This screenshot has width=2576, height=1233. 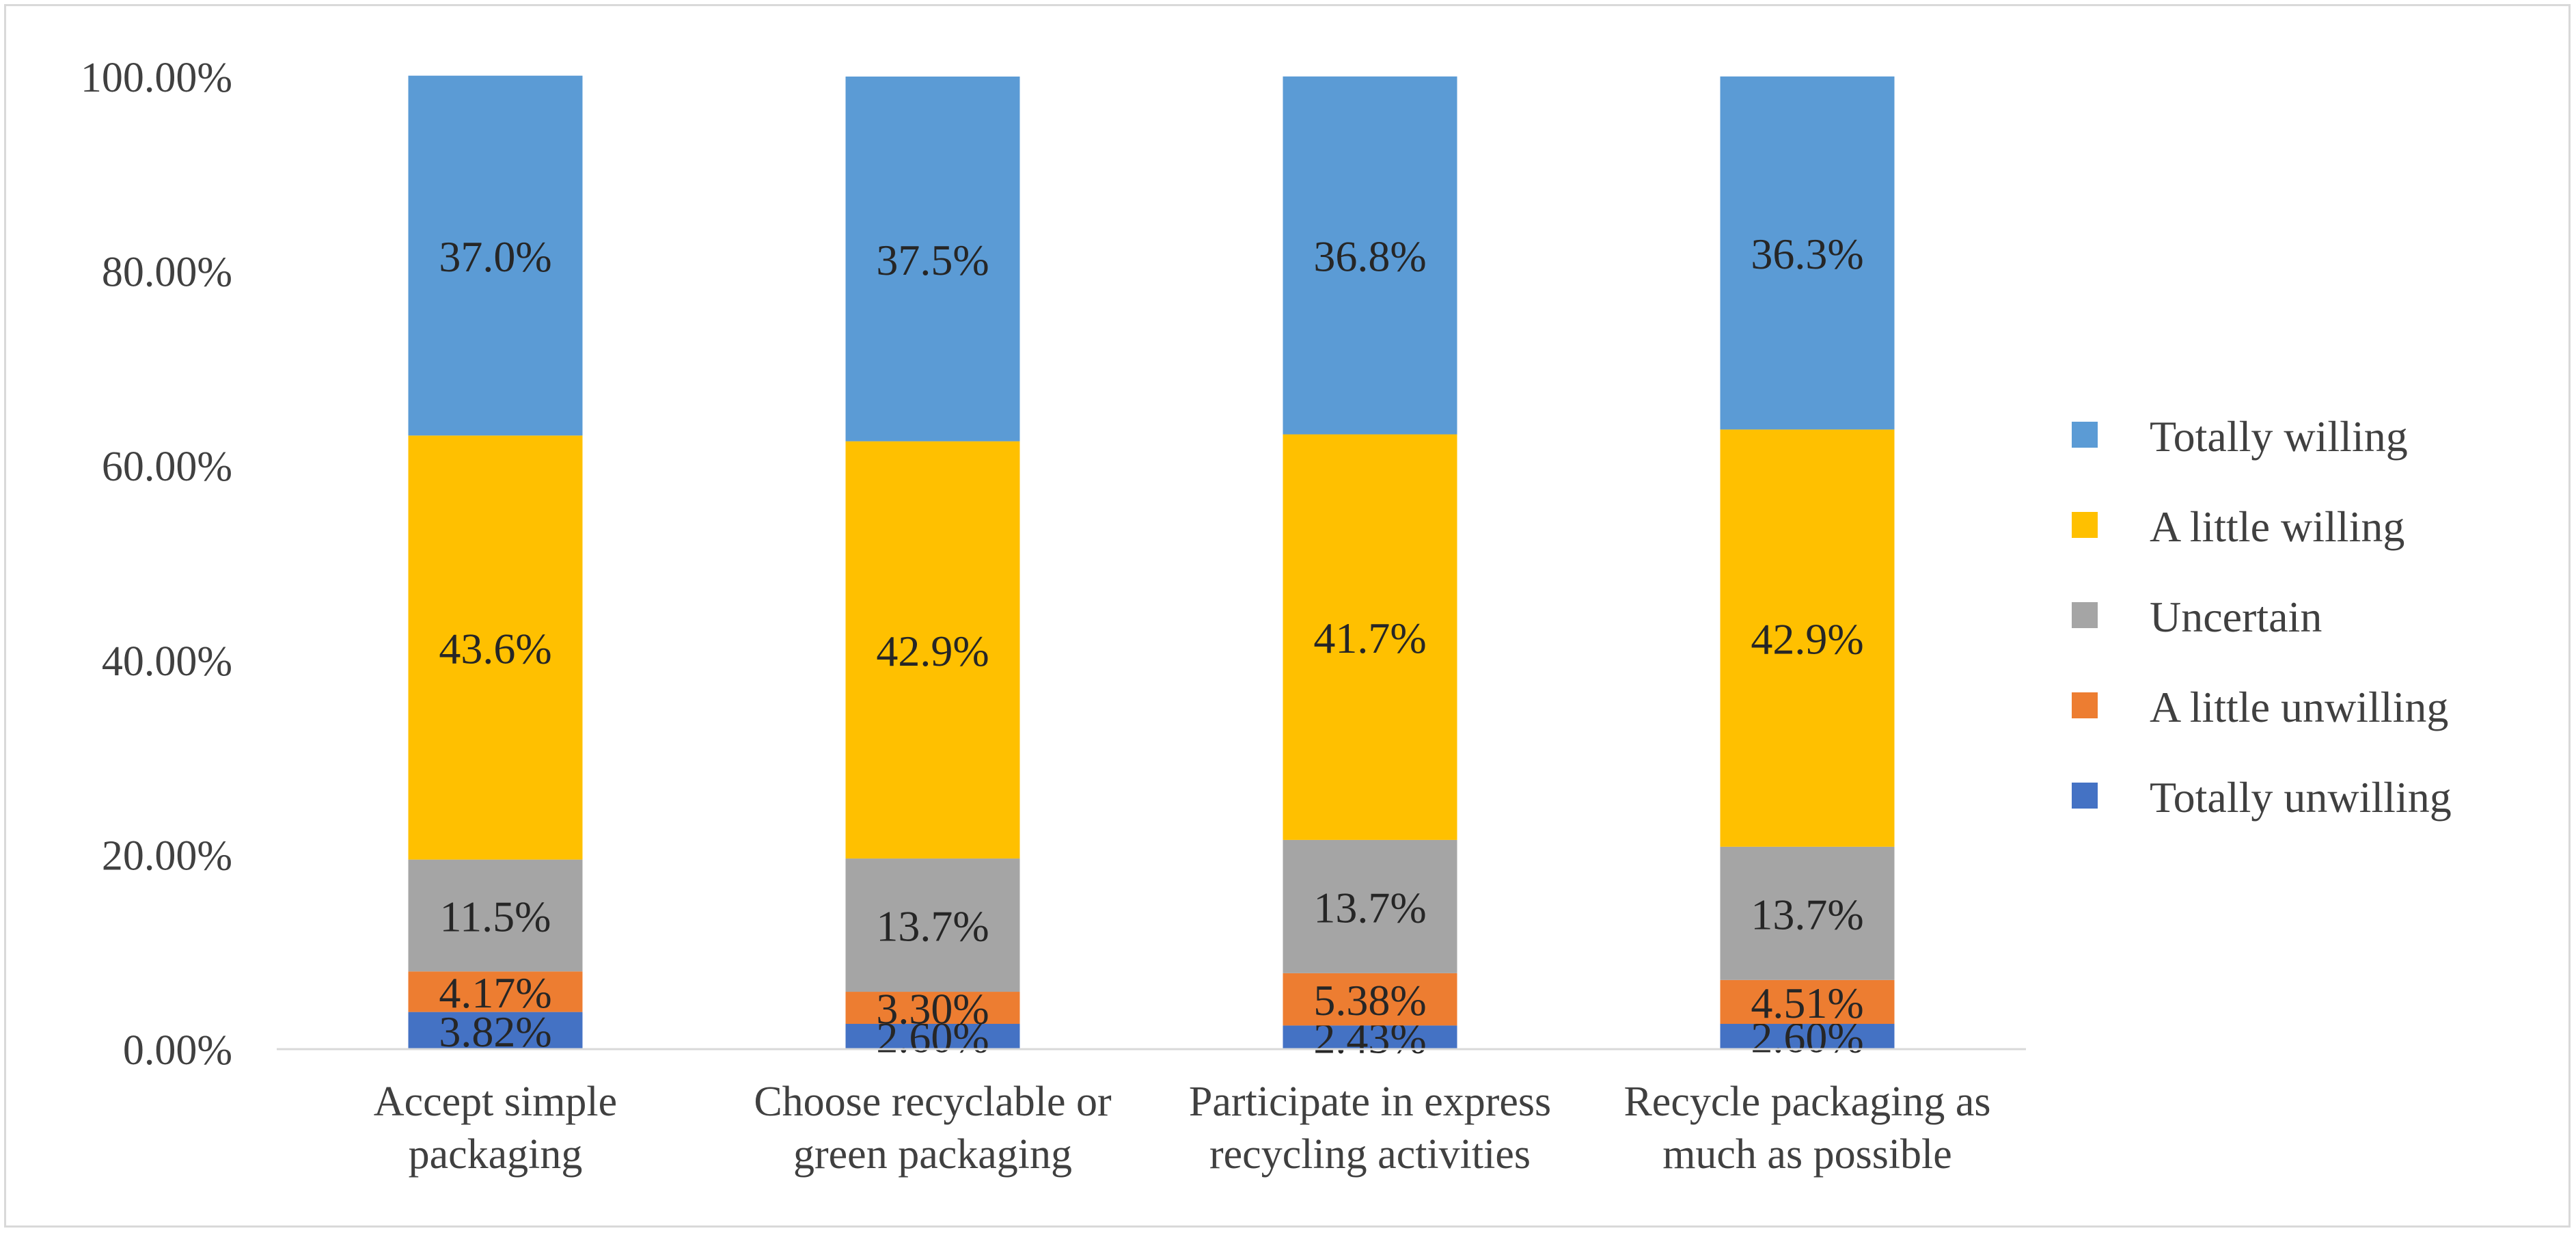 I want to click on legend-item: Totally unwilling, so click(x=2262, y=797).